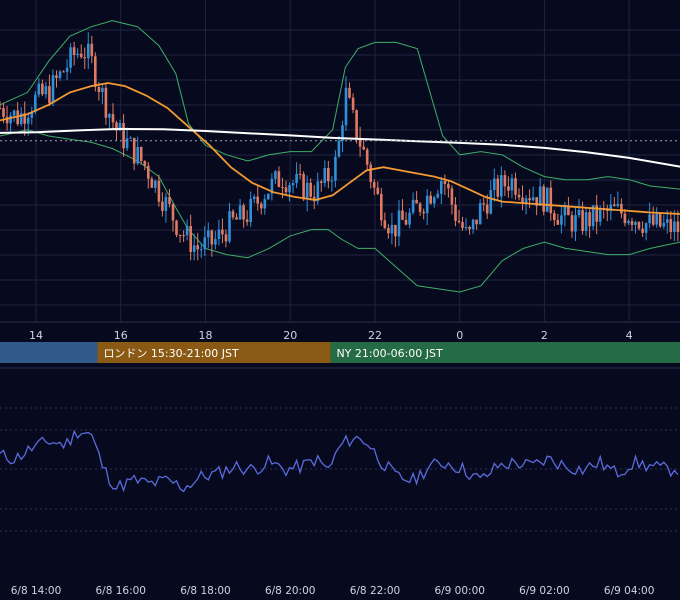 This screenshot has height=600, width=680. Describe the element at coordinates (205, 335) in the screenshot. I see `price-x-tick-label: 18` at that location.